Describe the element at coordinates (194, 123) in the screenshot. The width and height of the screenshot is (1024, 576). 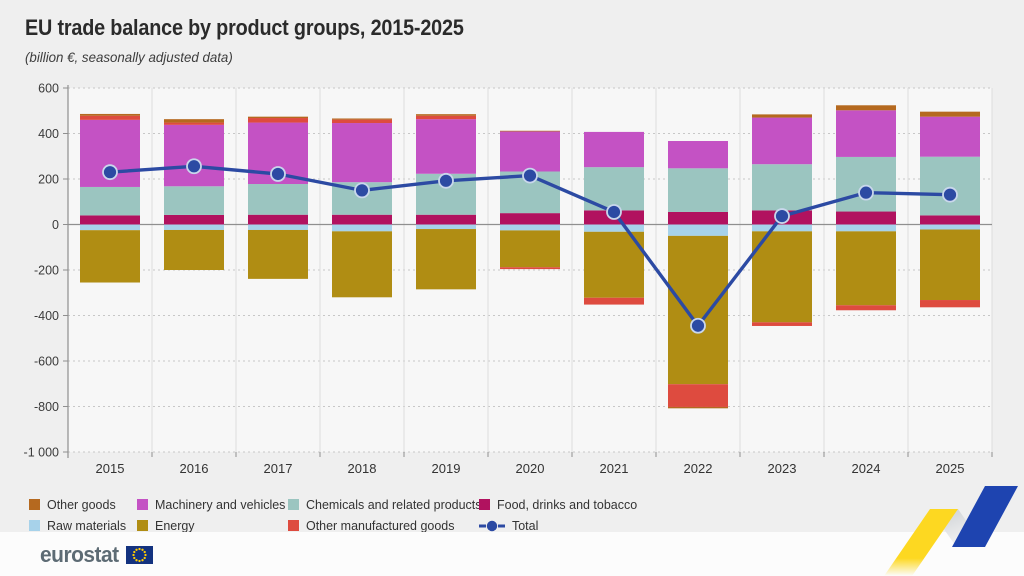
I see `bar-segment-other-manufactured-goods-2016` at that location.